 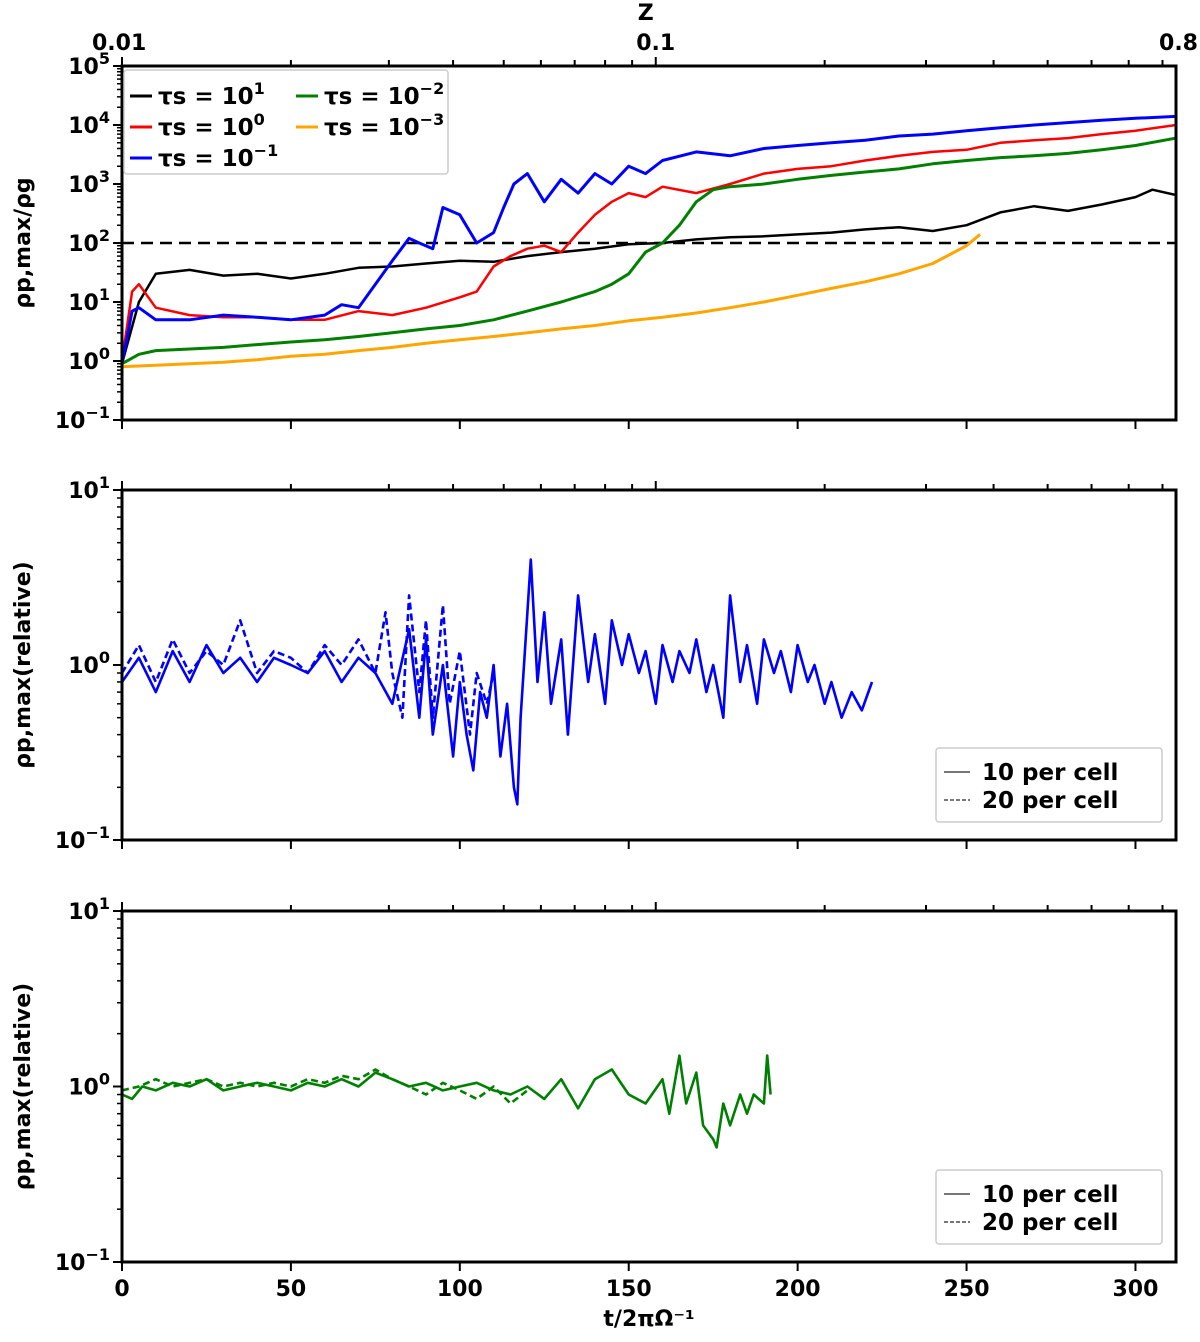 What do you see at coordinates (211, 125) in the screenshot?
I see `legend-label-1: τs = 100` at bounding box center [211, 125].